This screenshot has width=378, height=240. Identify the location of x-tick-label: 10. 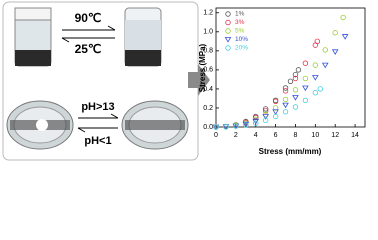
(315, 135).